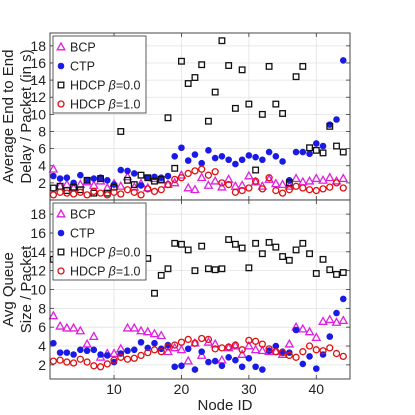 The image size is (415, 415). Describe the element at coordinates (38, 80) in the screenshot. I see `y-tick-label: 14` at that location.